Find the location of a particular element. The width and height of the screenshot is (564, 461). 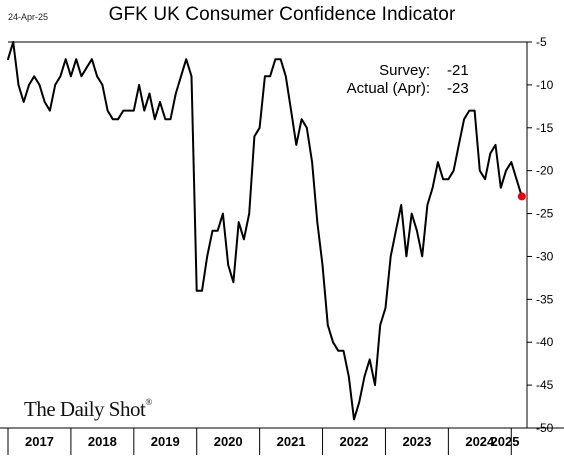

x-tick-label: 2023 is located at coordinates (416, 441).